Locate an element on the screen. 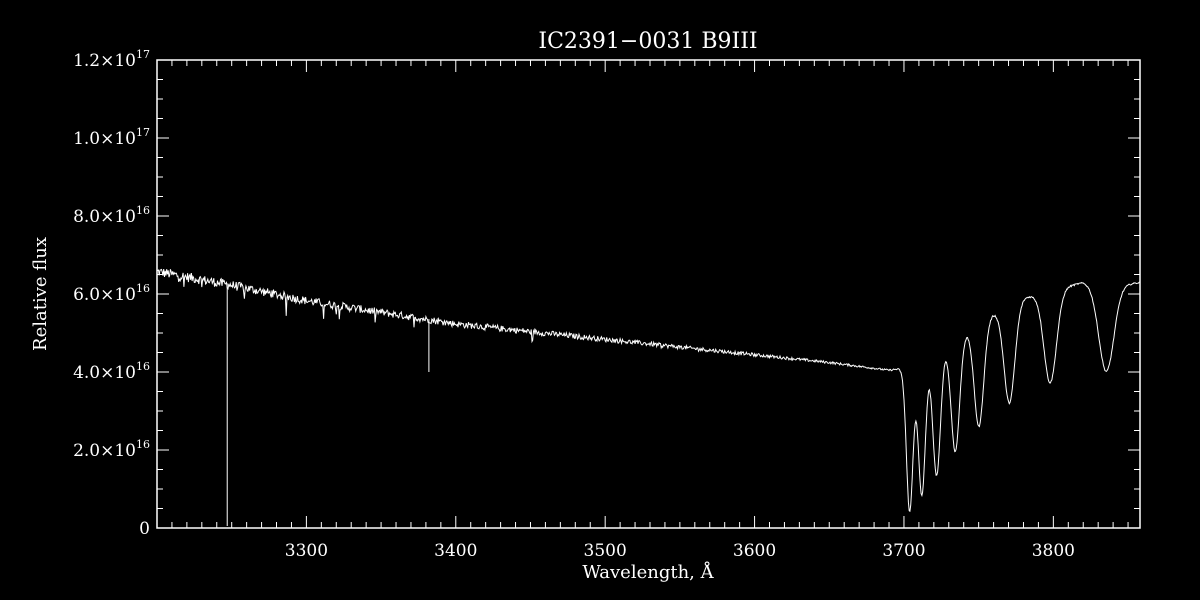 The height and width of the screenshot is (600, 1200). x-tick-label: 3600 is located at coordinates (754, 551).